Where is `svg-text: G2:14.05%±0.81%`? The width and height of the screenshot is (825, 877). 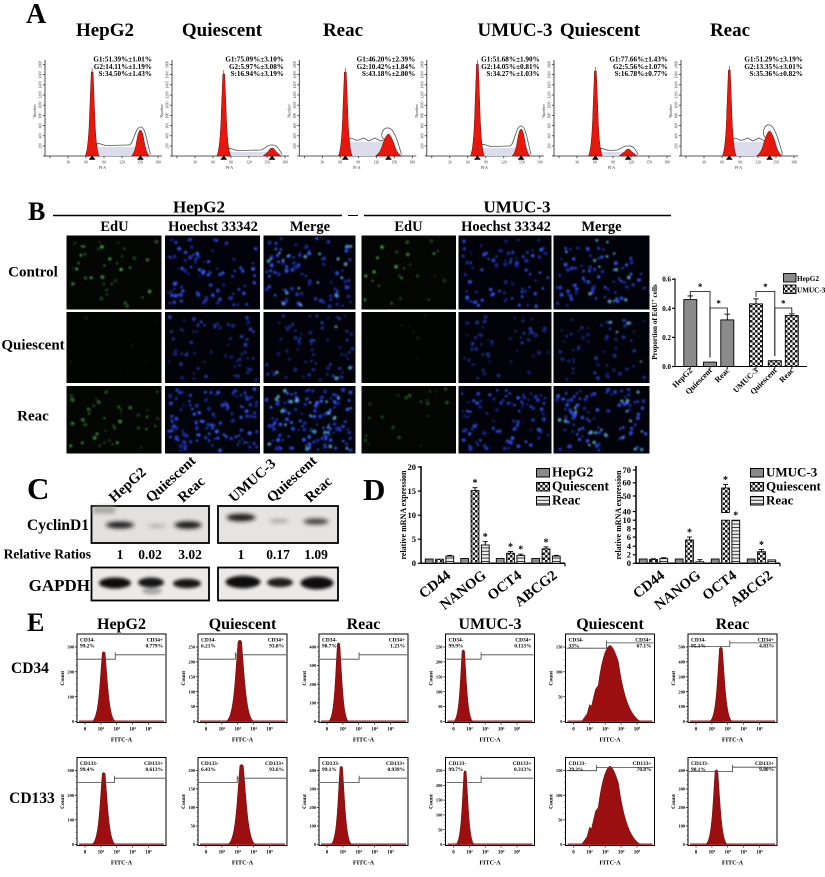
svg-text: G2:14.05%±0.81% is located at coordinates (510, 67).